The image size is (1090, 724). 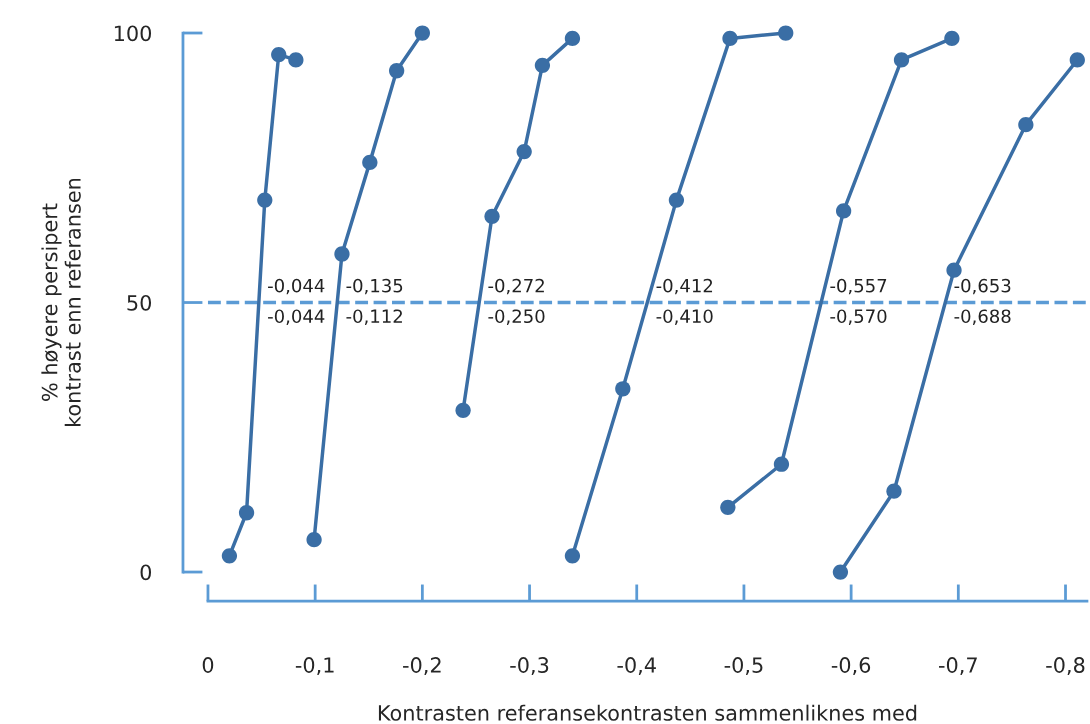 What do you see at coordinates (139, 302) in the screenshot?
I see `y-tick-label: 50` at bounding box center [139, 302].